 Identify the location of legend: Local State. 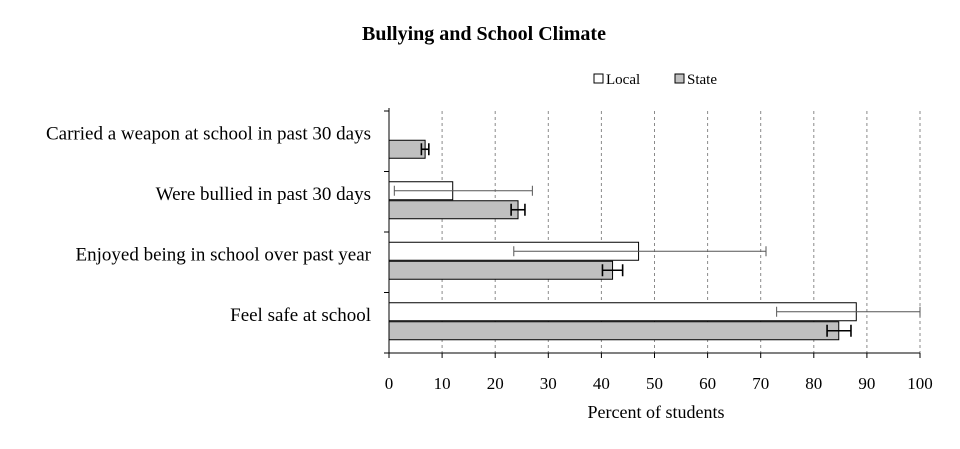
(655, 80).